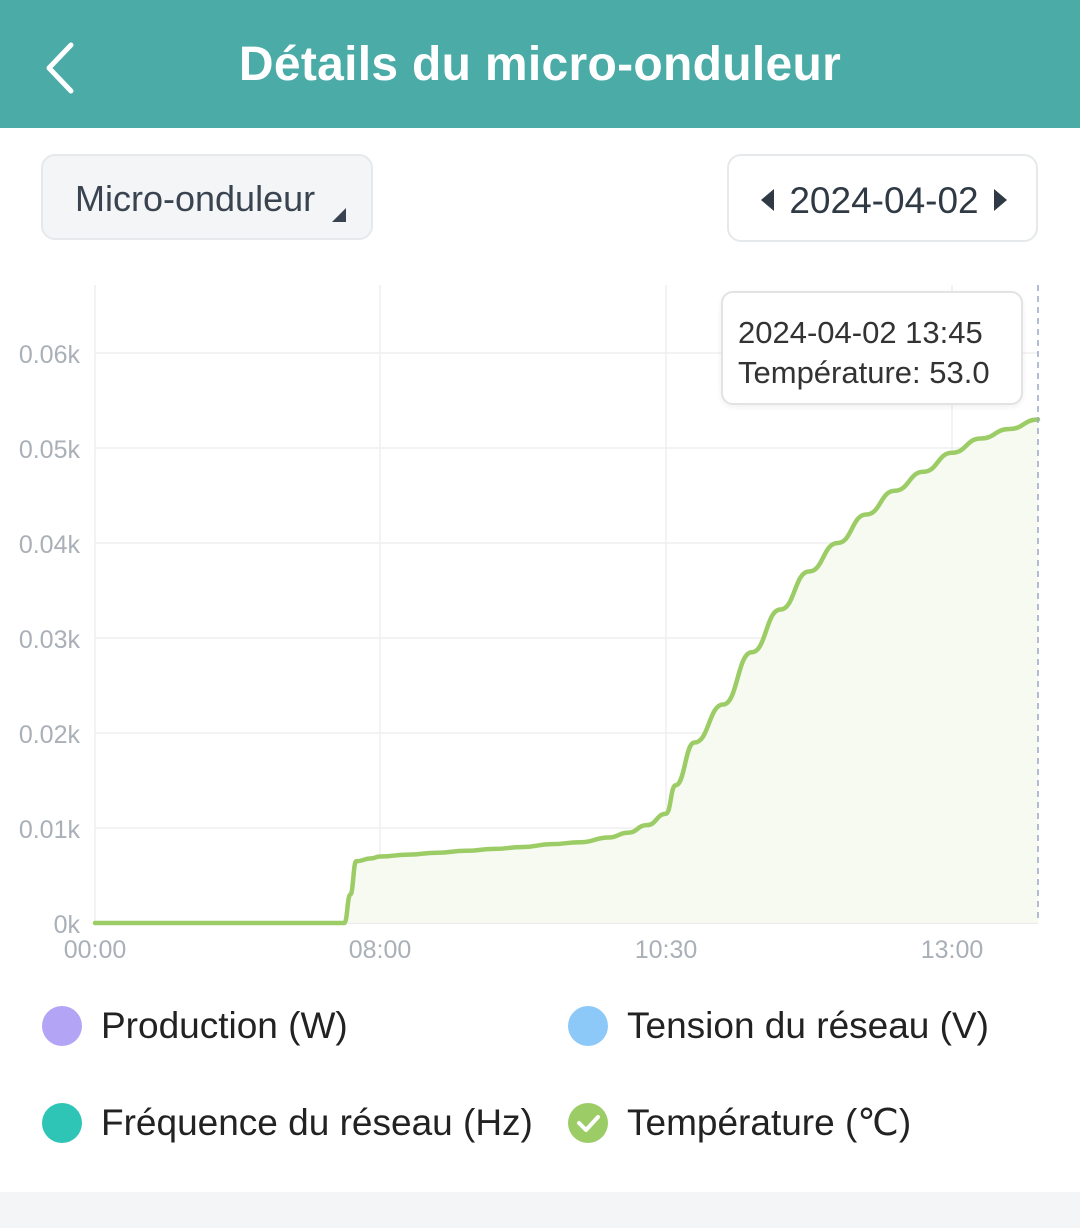 Image resolution: width=1080 pixels, height=1228 pixels. I want to click on legend-dot-grid-voltage, so click(588, 1026).